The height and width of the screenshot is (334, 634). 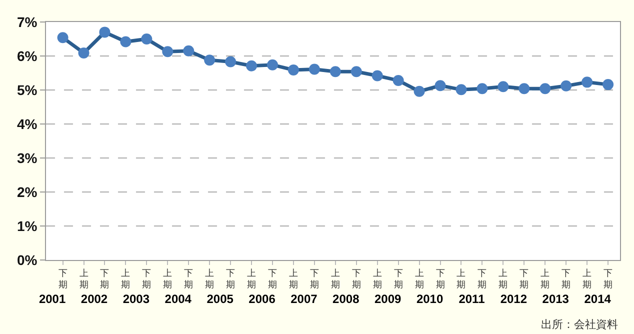 What do you see at coordinates (388, 299) in the screenshot?
I see `x2-tick-label: 2009` at bounding box center [388, 299].